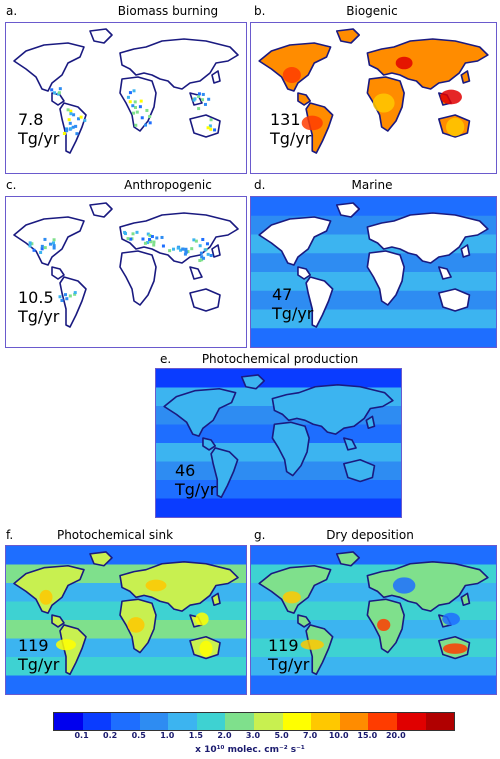 The width and height of the screenshot is (500, 759). I want to click on emission-total: 10.5 Tg/yr, so click(38, 307).